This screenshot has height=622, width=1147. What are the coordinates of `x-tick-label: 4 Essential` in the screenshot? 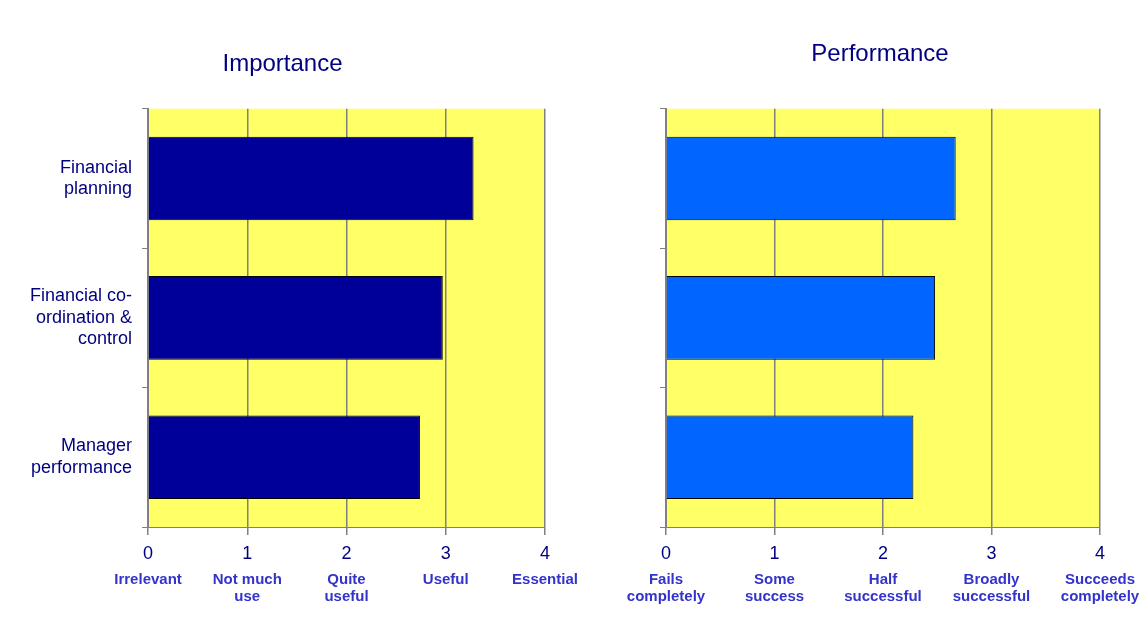 It's located at (545, 564).